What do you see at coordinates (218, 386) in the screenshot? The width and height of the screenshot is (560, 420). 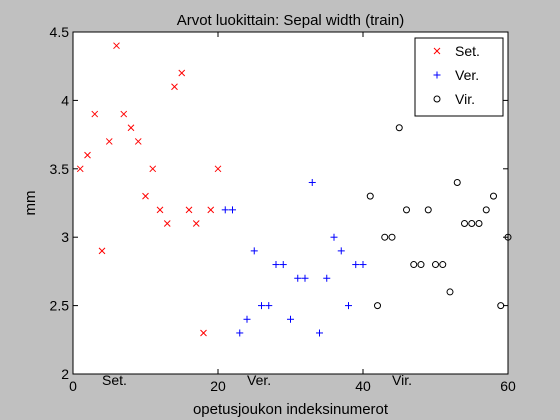 I see `x-tick-label: 20` at bounding box center [218, 386].